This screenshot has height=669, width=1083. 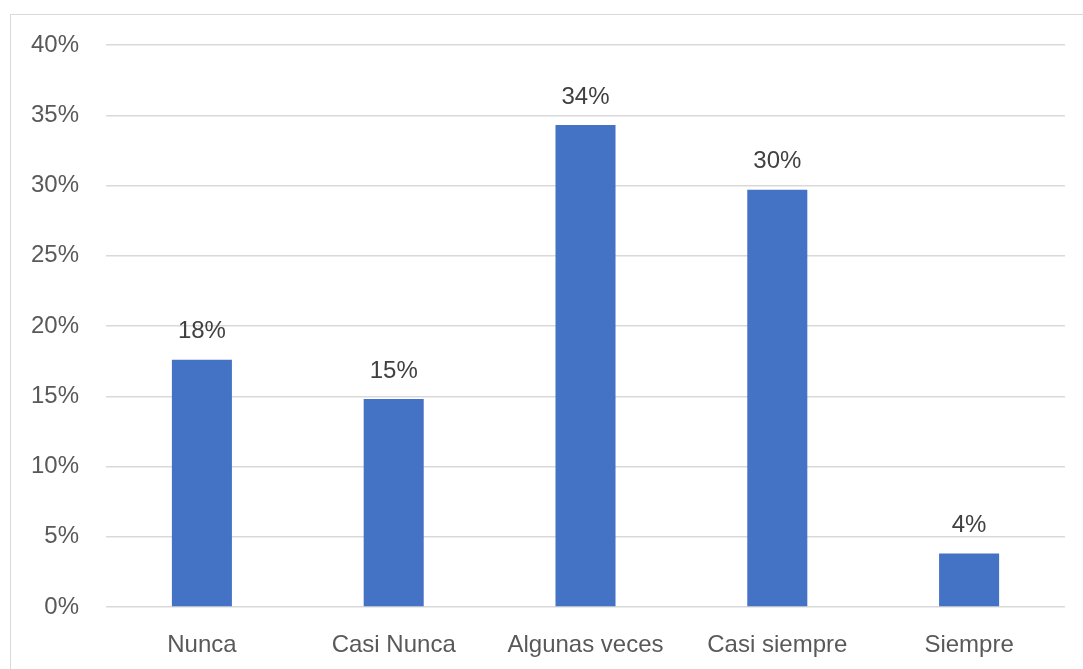 What do you see at coordinates (54, 324) in the screenshot?
I see `y-tick-label: 20%` at bounding box center [54, 324].